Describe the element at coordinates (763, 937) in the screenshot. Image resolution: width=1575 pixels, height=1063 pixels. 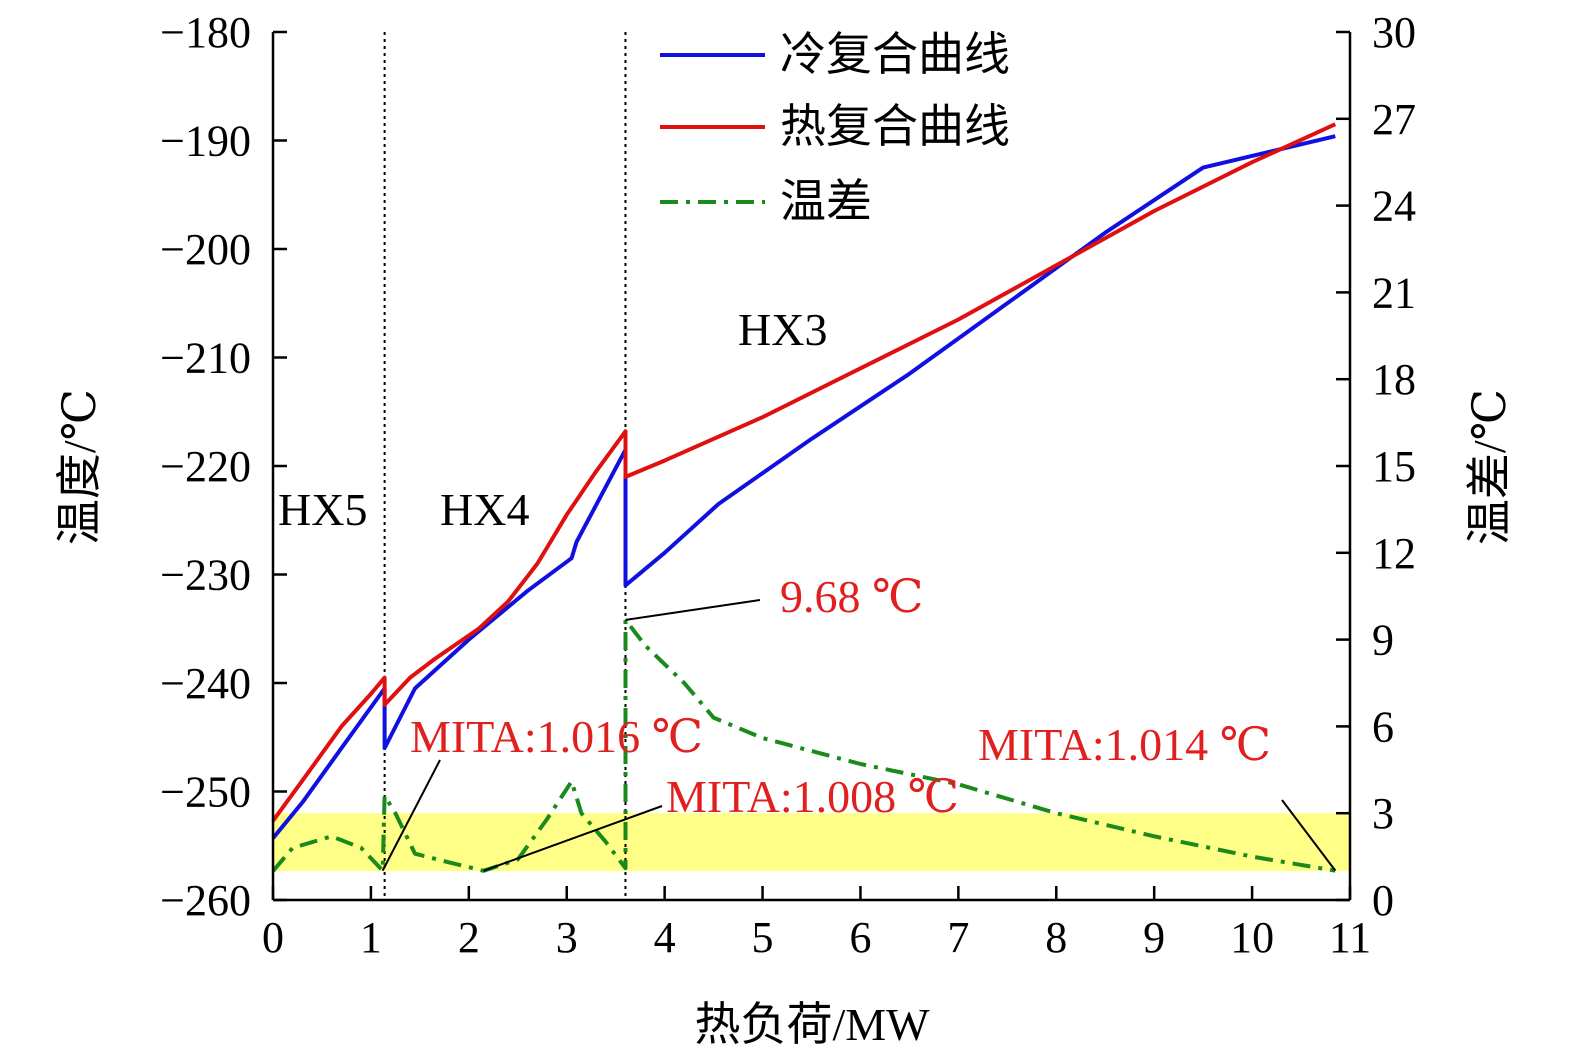
I see `x-tick-label: 5` at that location.